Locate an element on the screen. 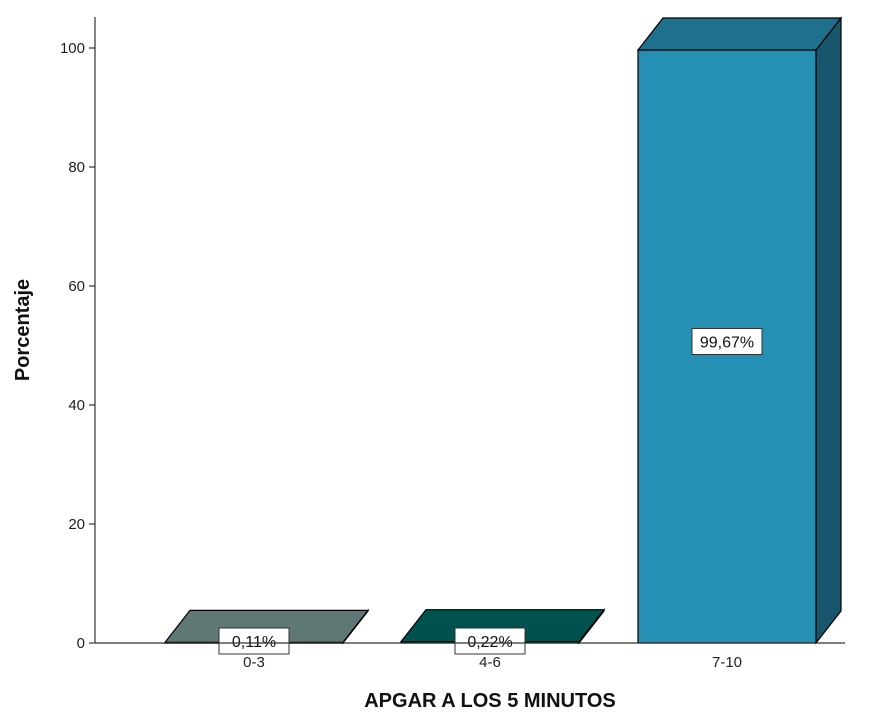 The image size is (874, 719). bar-side is located at coordinates (828, 330).